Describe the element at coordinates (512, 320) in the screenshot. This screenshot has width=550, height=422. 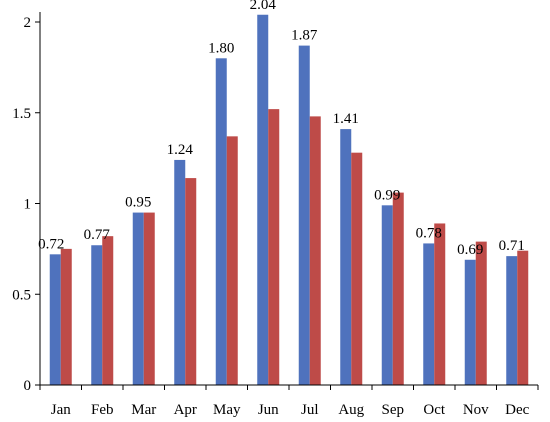
I see `bar-series-1-dec` at that location.